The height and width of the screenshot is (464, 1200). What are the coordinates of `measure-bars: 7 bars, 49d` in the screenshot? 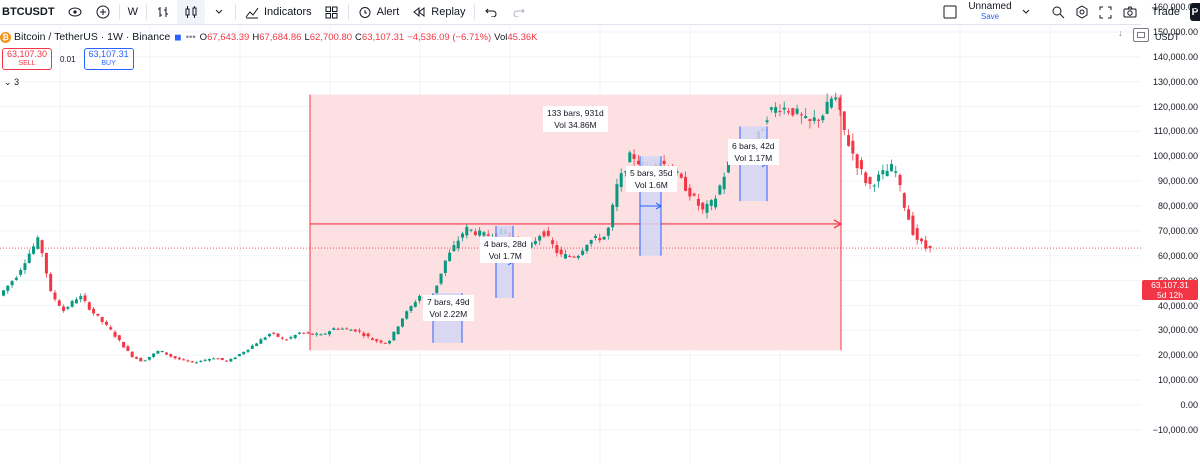 It's located at (448, 302).